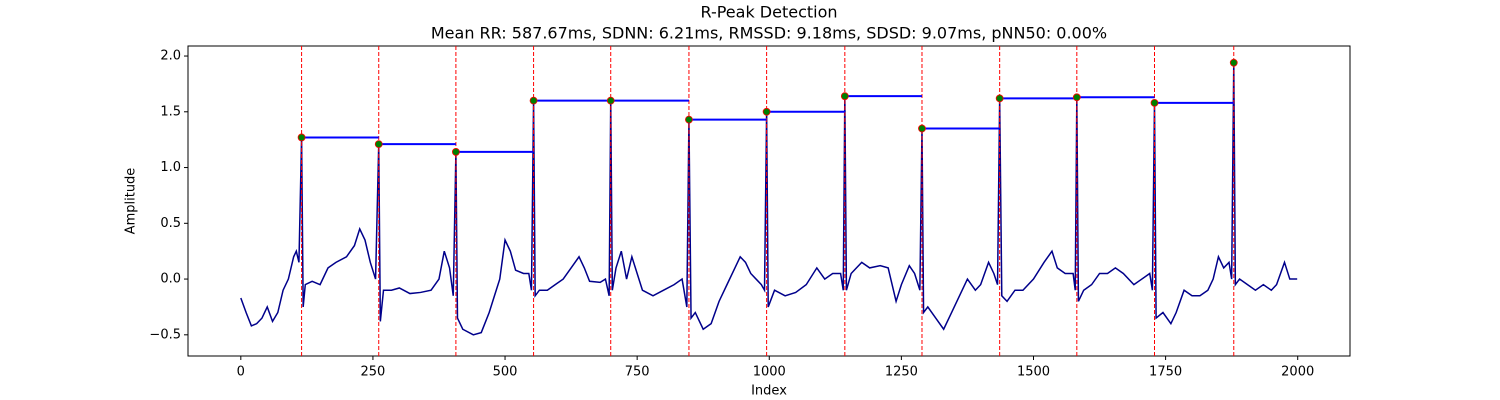 The height and width of the screenshot is (400, 1500). What do you see at coordinates (901, 372) in the screenshot?
I see `x-tick-label: 1250` at bounding box center [901, 372].